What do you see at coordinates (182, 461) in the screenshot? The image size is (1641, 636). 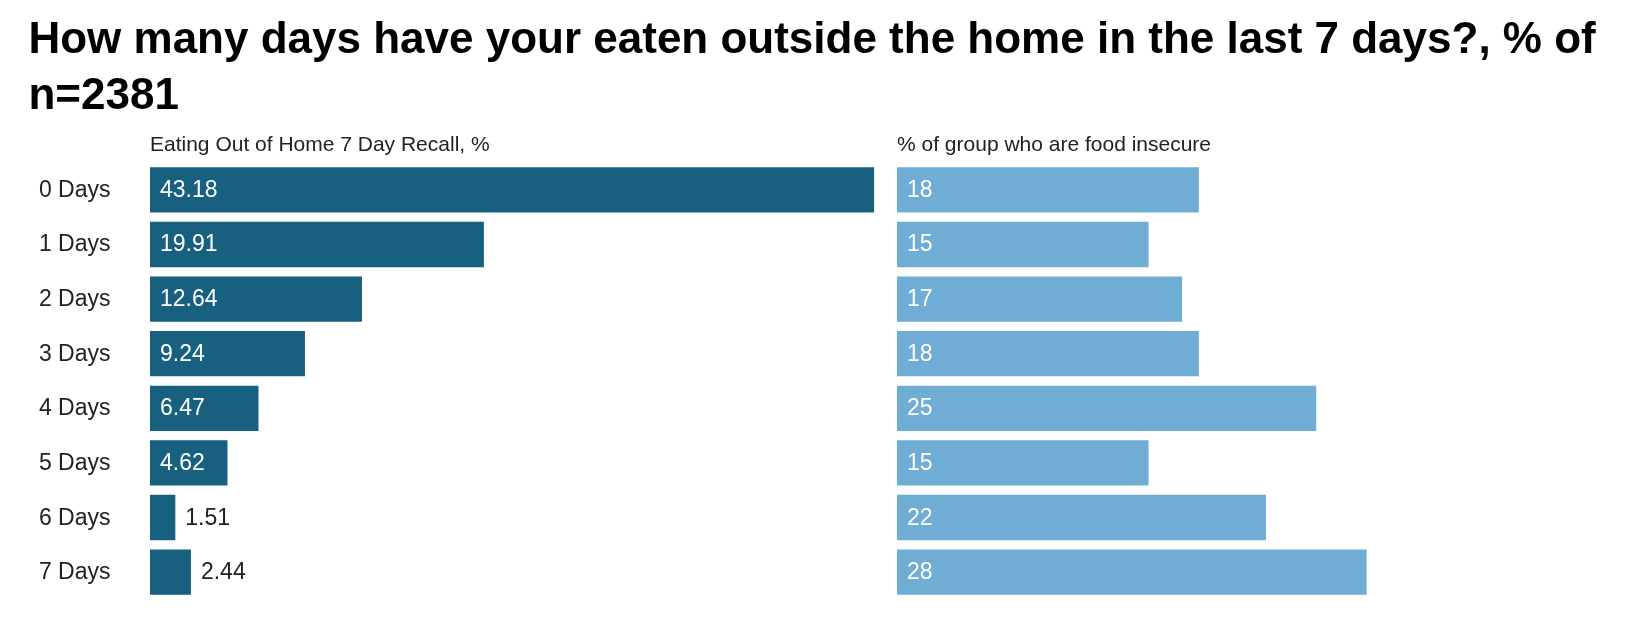 I see `data-label: 4.62` at bounding box center [182, 461].